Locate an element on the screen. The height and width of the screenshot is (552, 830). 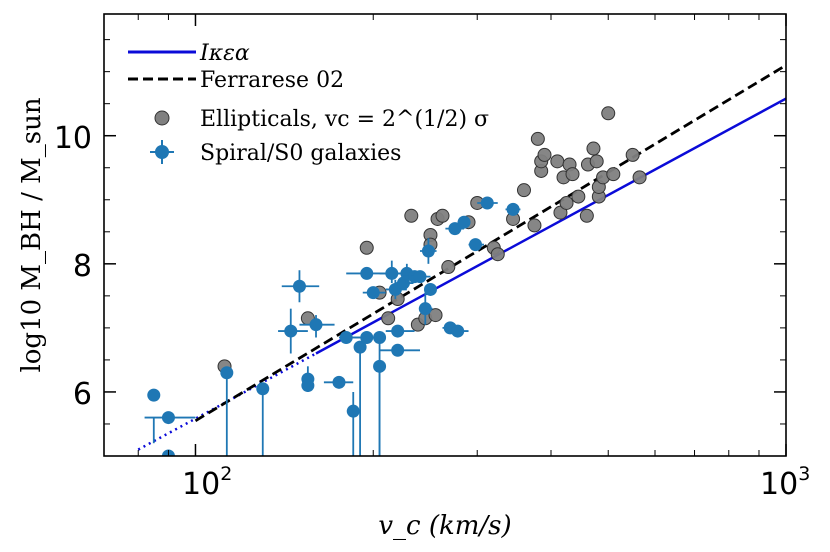
y-tick-labels: 6 8 10 is located at coordinates (73, 266).